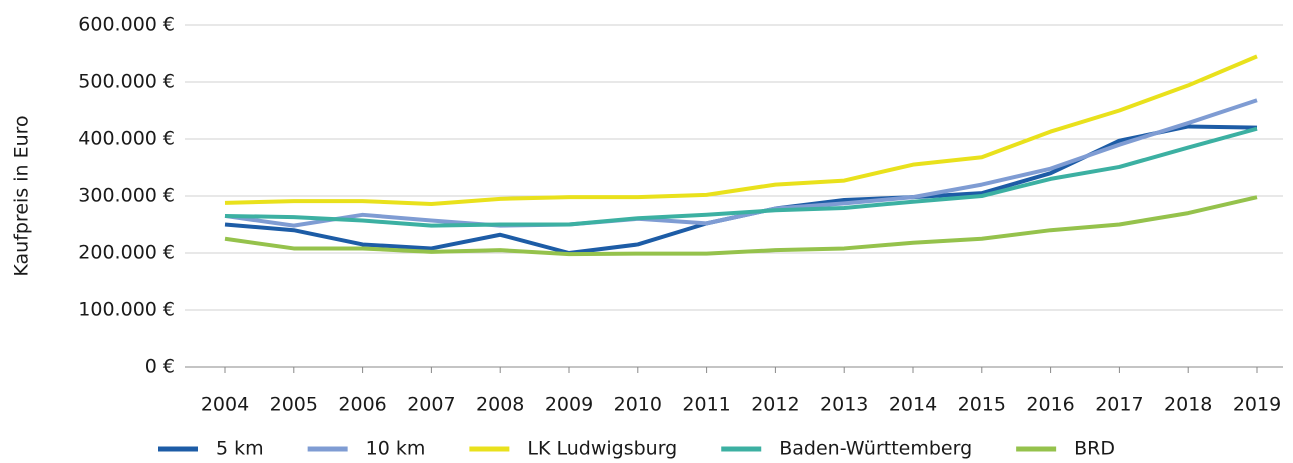 The width and height of the screenshot is (1293, 463). I want to click on legend-label: 5 km, so click(240, 449).